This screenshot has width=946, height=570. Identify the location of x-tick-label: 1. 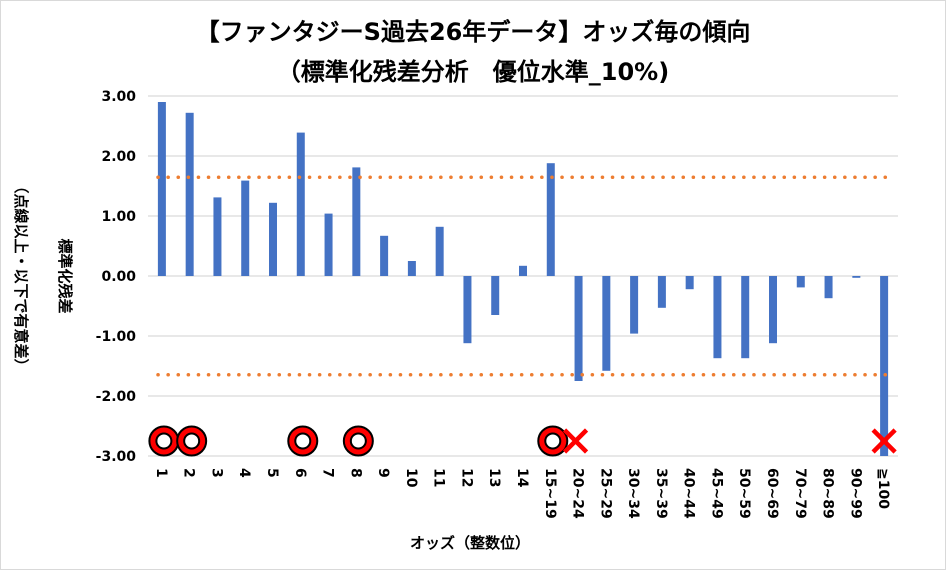
(161, 473).